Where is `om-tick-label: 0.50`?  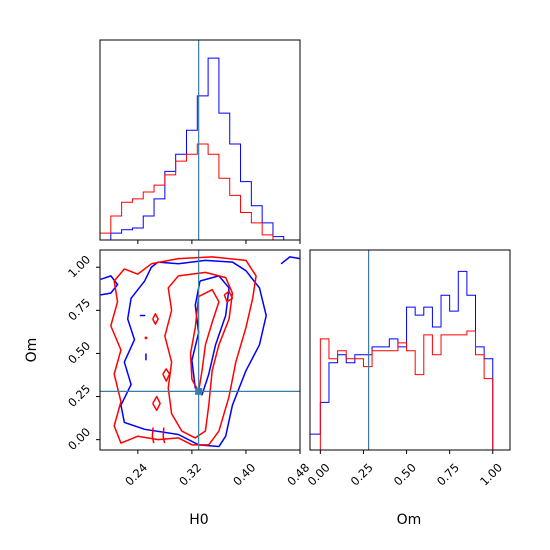
om-tick-label: 0.50 is located at coordinates (79, 353).